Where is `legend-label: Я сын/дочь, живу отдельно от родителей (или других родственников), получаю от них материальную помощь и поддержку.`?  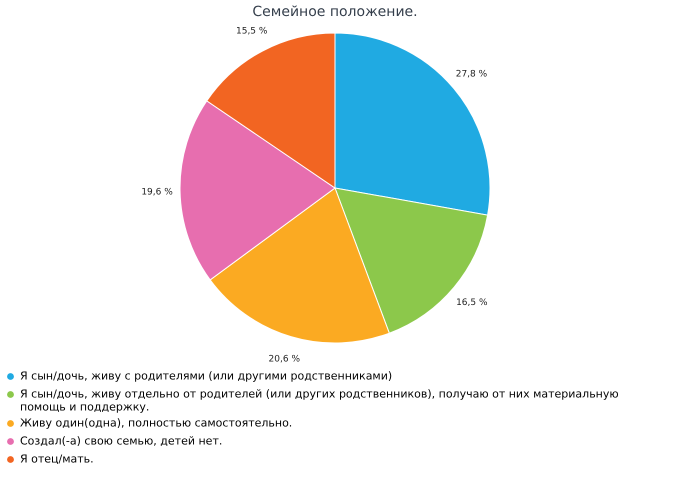
legend-label: Я сын/дочь, живу отдельно от родителей (или других родственников), получаю от них материальную помощь и поддержку. is located at coordinates (319, 401).